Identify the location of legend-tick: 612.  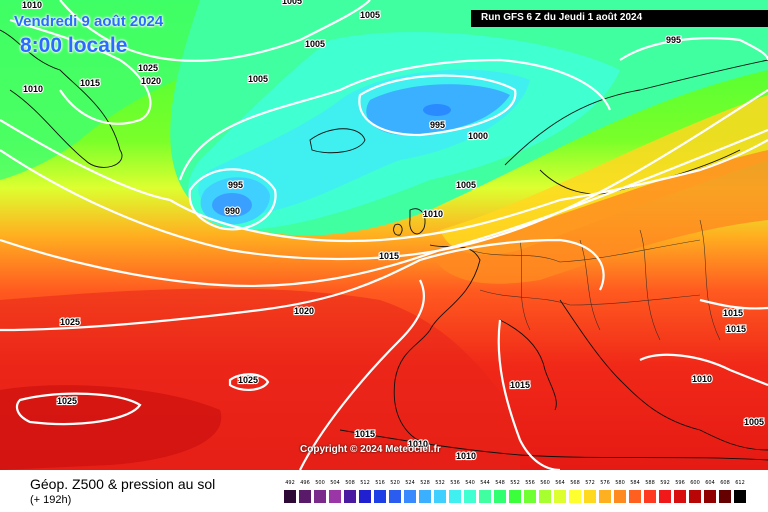
(740, 483).